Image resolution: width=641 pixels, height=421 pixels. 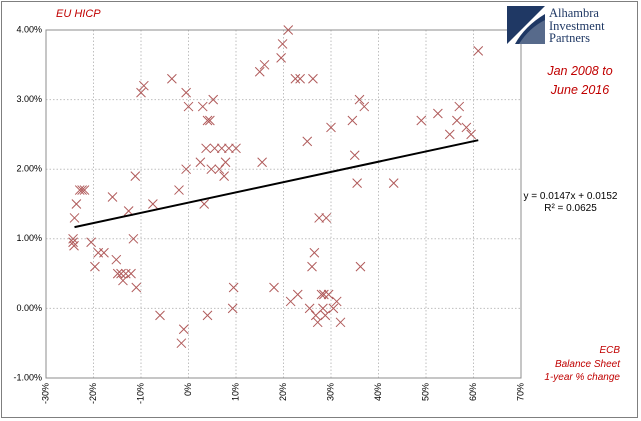 What do you see at coordinates (188, 389) in the screenshot?
I see `x-tick-label: 0%` at bounding box center [188, 389].